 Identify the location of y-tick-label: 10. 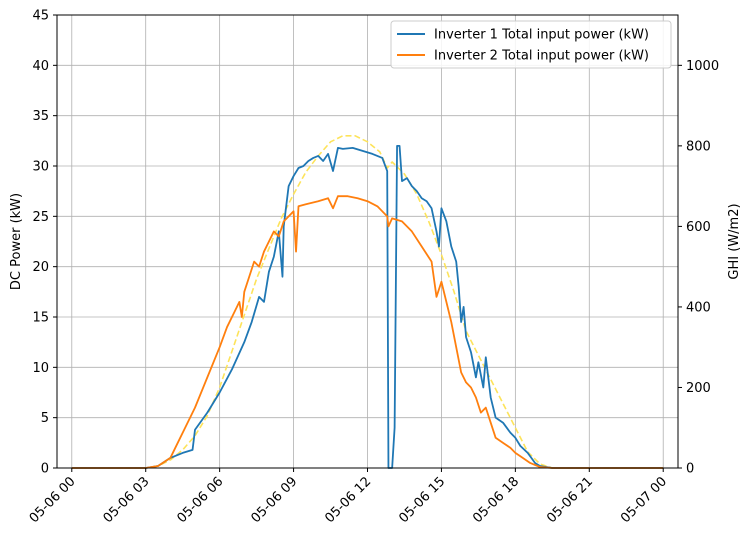
(40, 368).